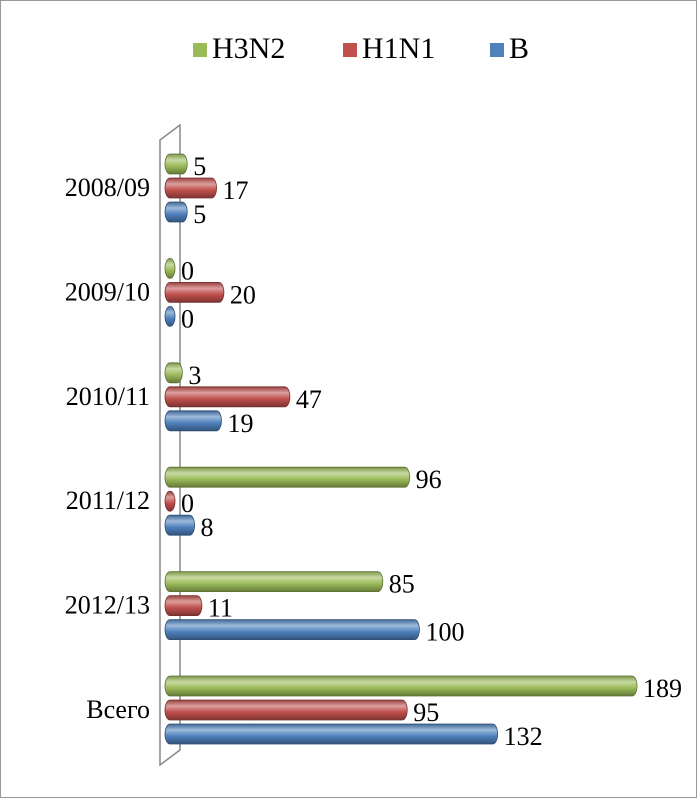 The width and height of the screenshot is (697, 798). What do you see at coordinates (107, 291) in the screenshot?
I see `y-tick-label: 2009/10` at bounding box center [107, 291].